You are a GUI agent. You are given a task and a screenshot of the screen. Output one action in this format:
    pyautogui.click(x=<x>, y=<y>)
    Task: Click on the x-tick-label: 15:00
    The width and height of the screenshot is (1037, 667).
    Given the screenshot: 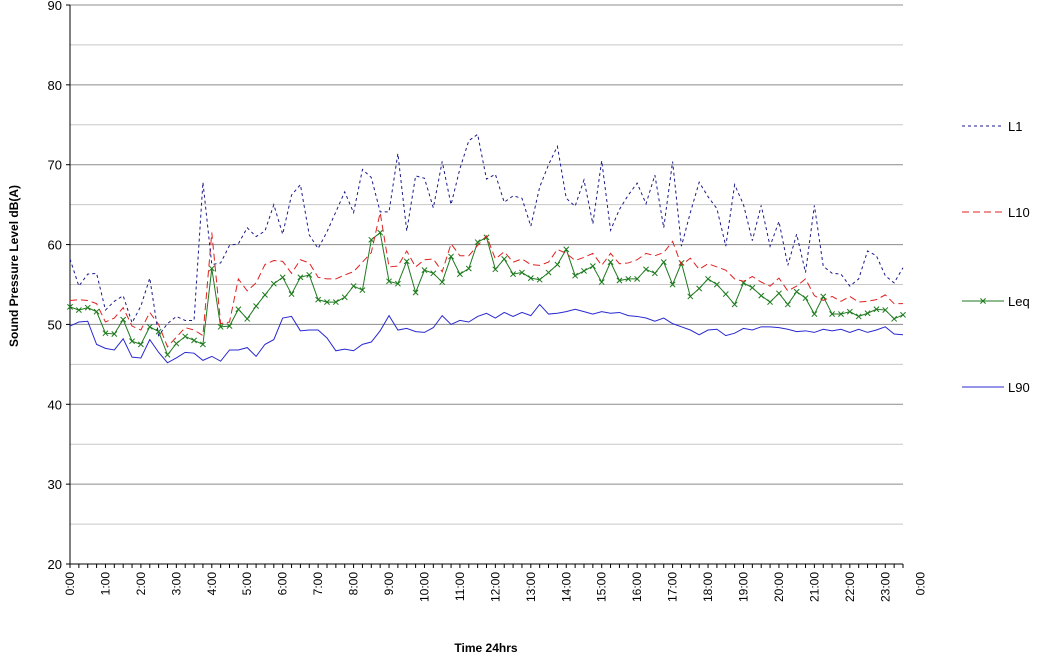 What is the action you would take?
    pyautogui.click(x=602, y=587)
    